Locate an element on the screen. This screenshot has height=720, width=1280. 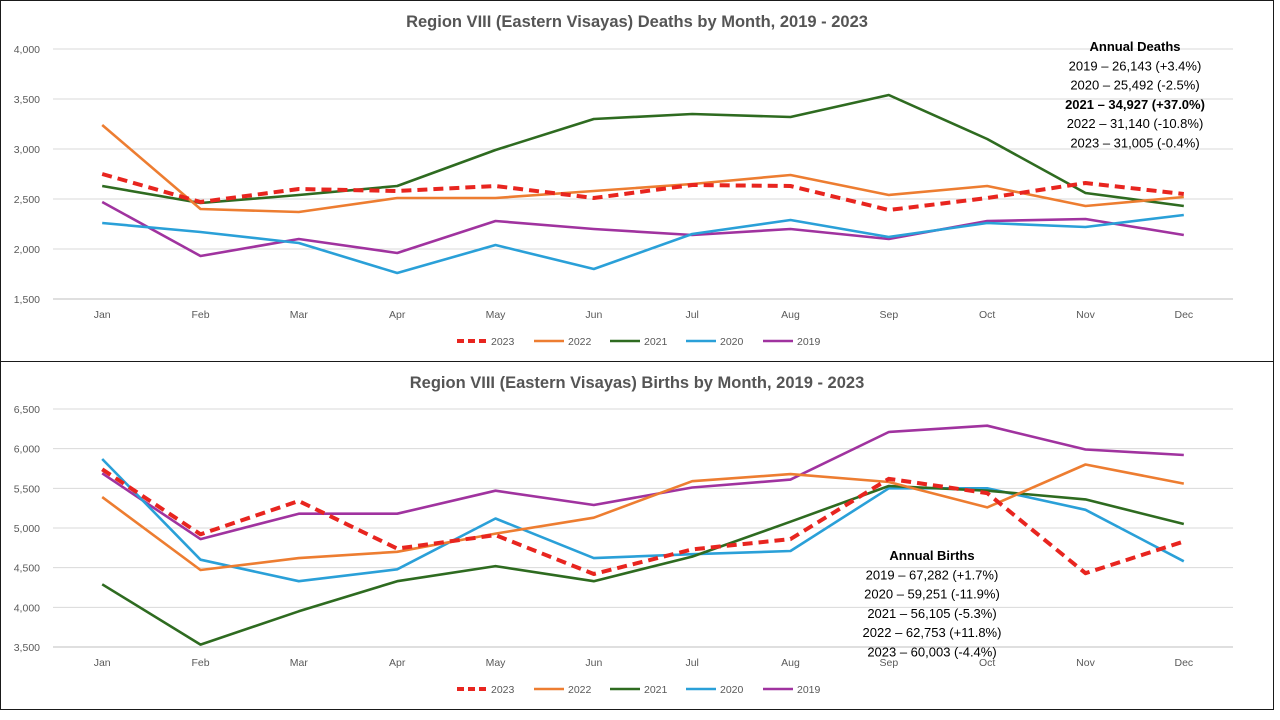
births-series-line-2019 is located at coordinates (642, 482).